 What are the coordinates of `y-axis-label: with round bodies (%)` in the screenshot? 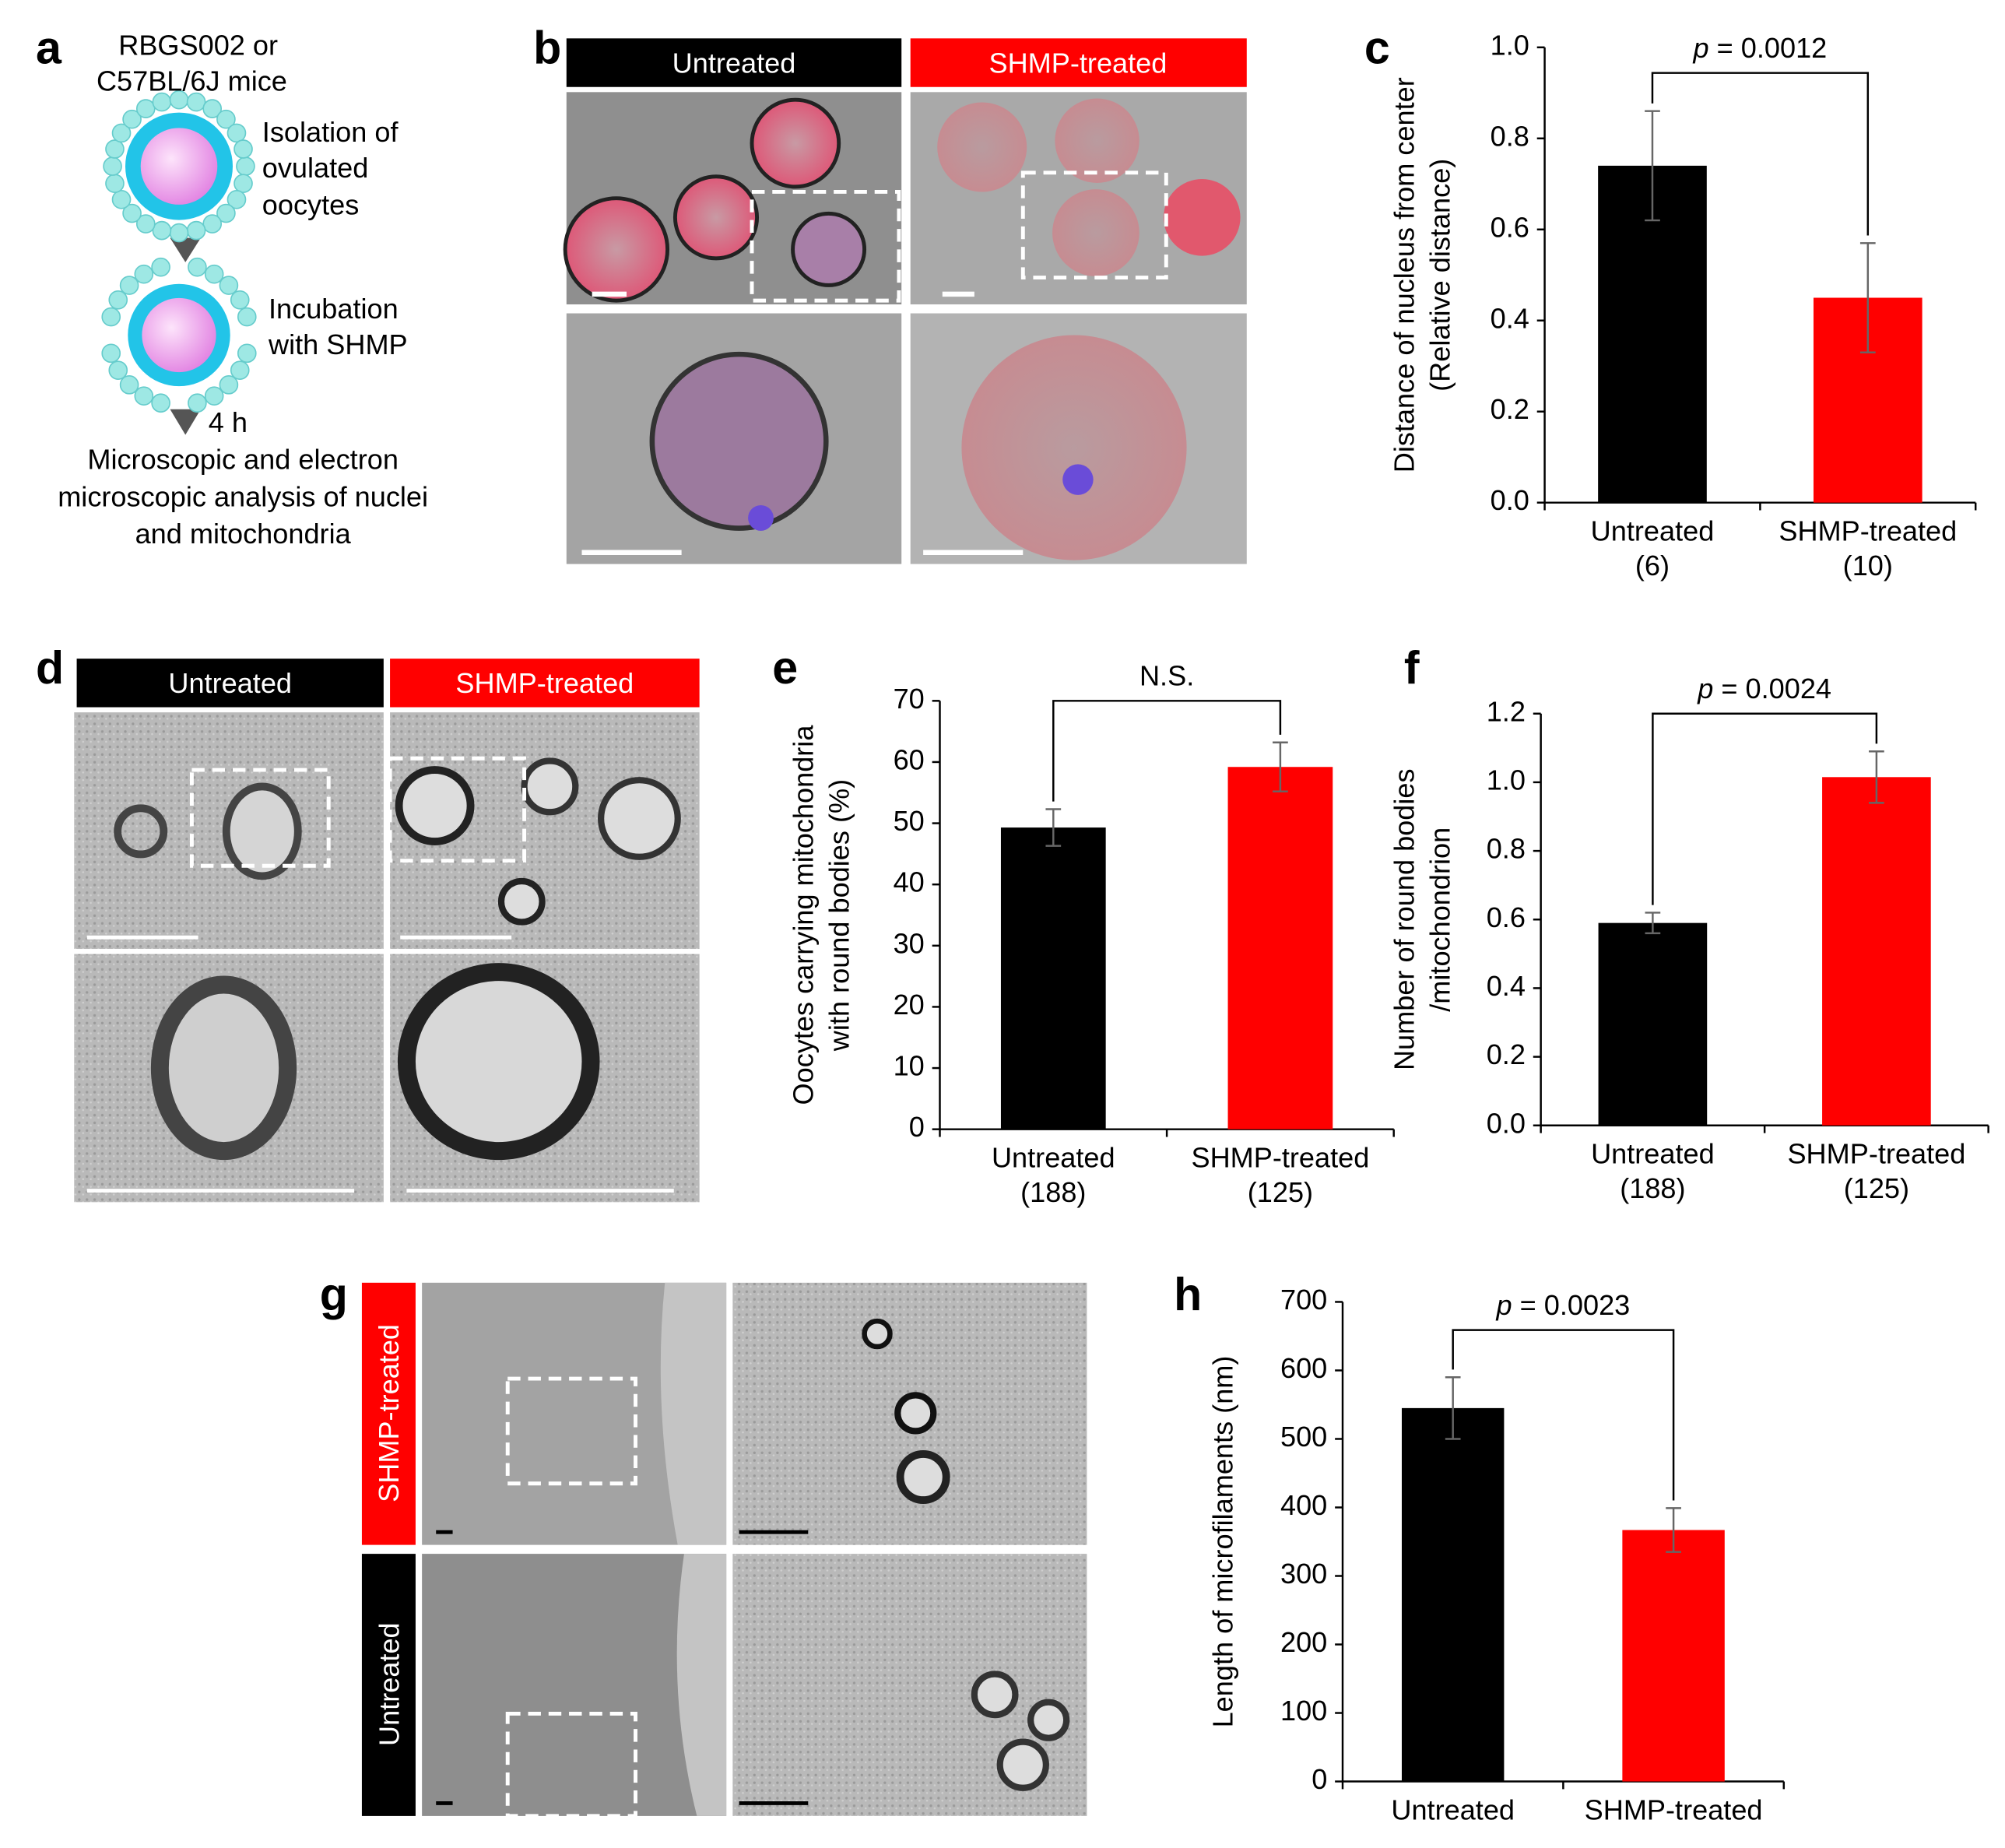 It's located at (839, 915).